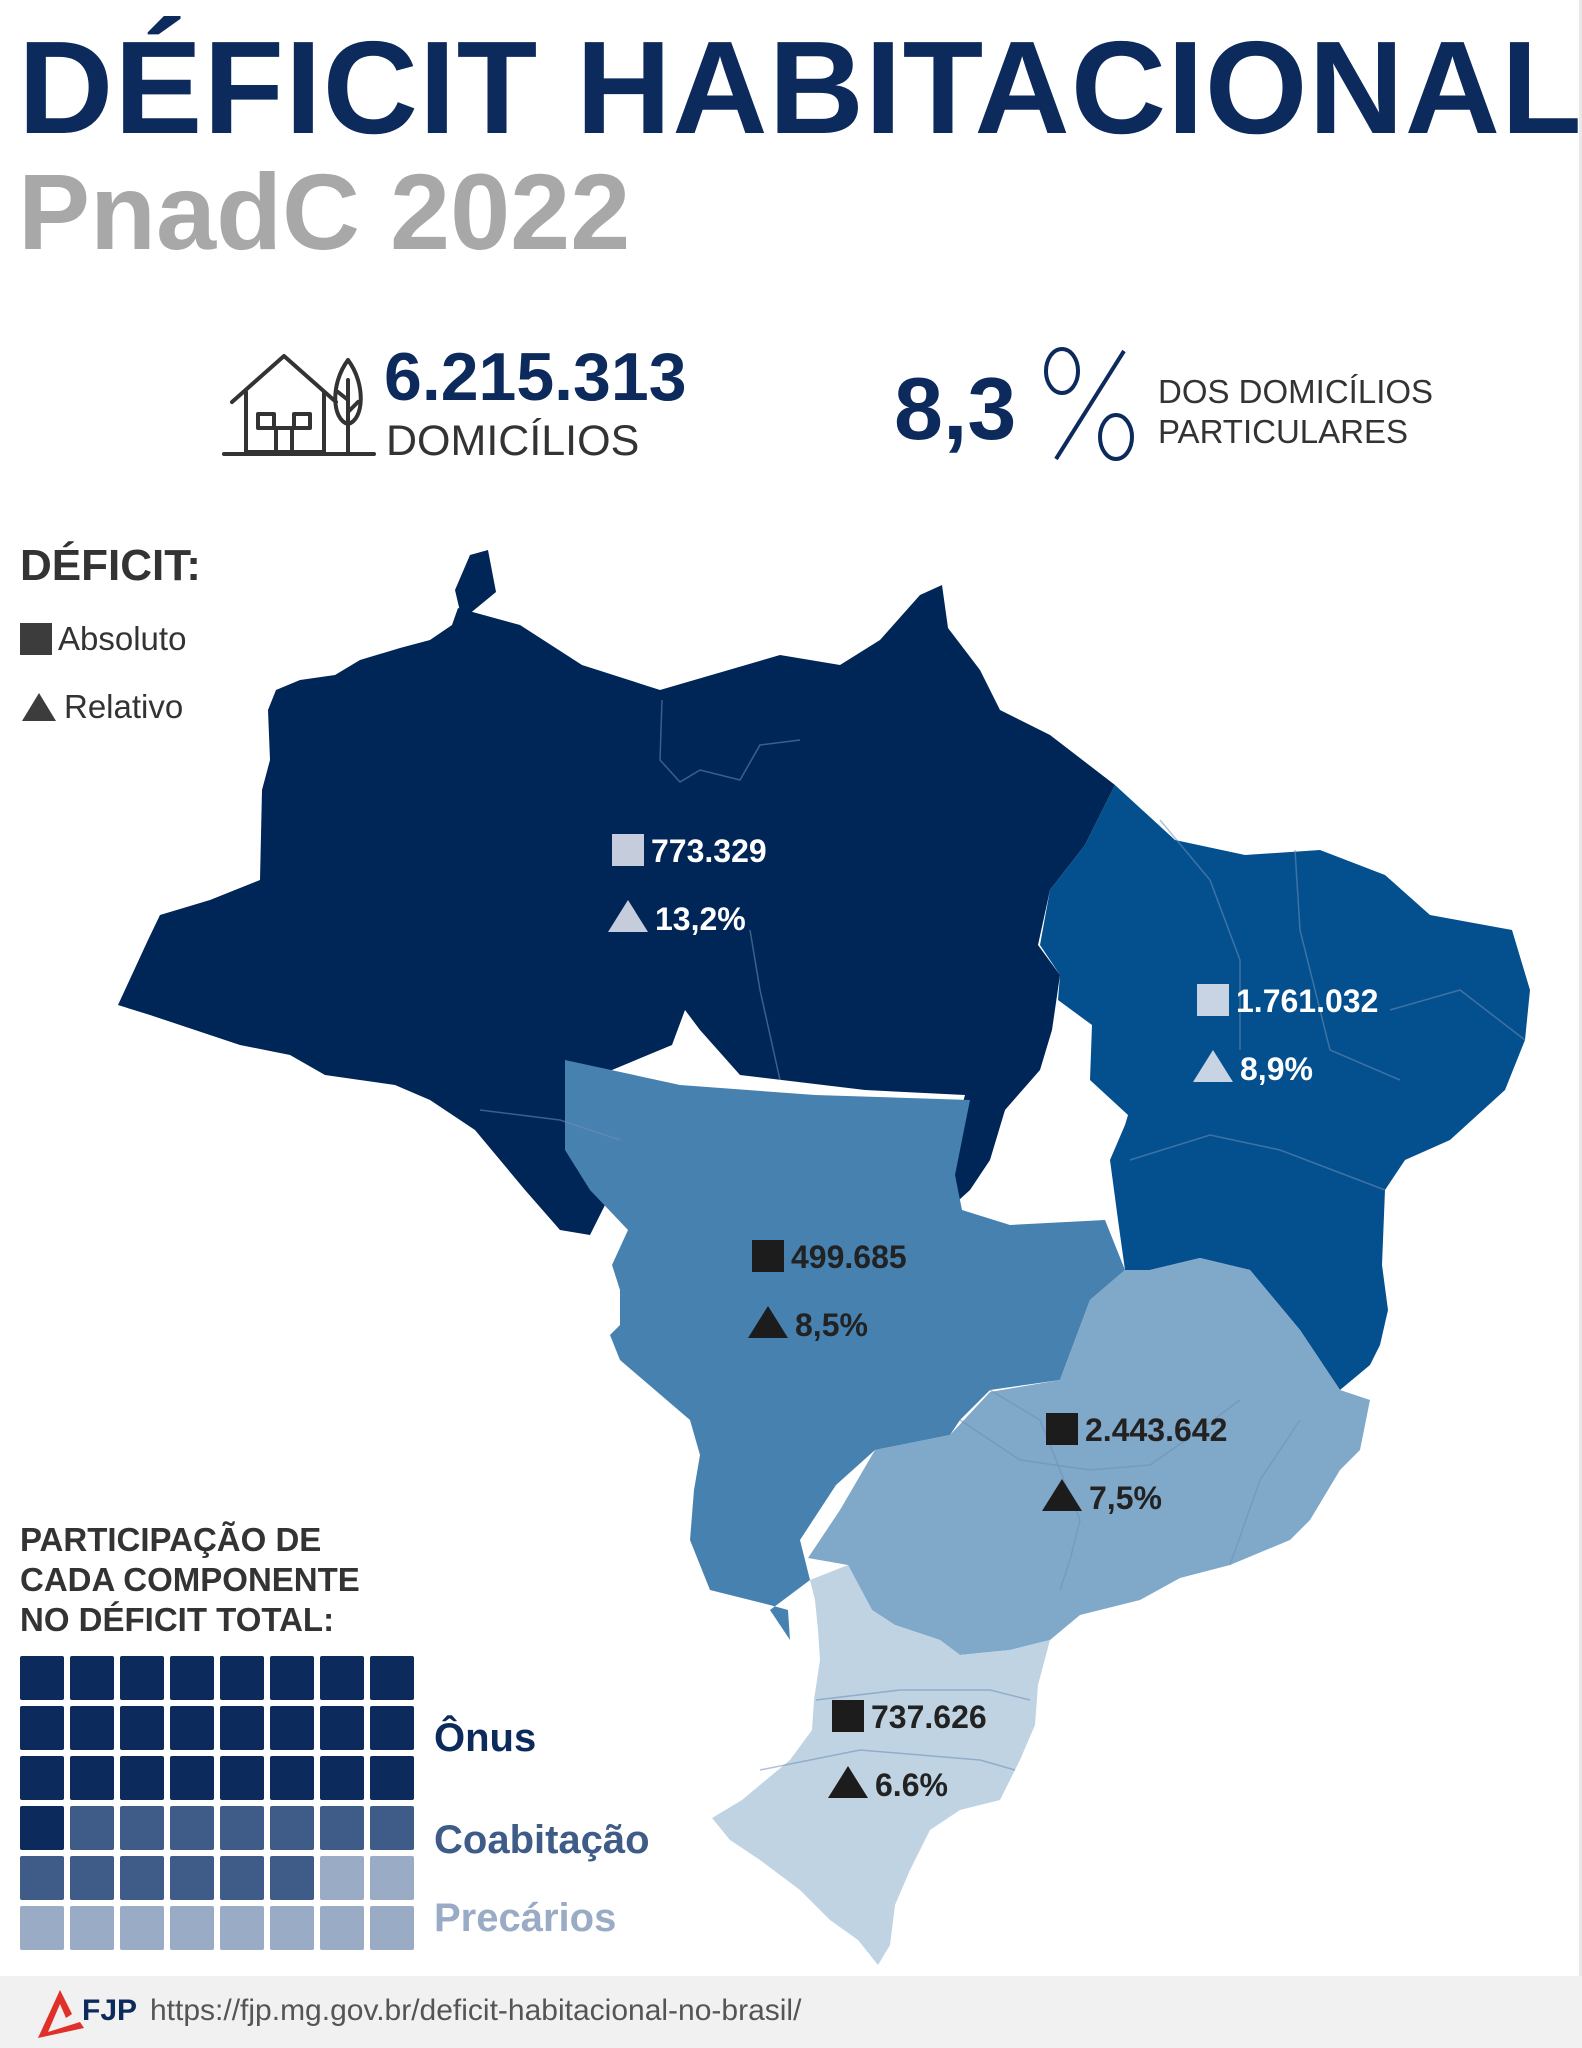 The height and width of the screenshot is (2048, 1582). What do you see at coordinates (831, 1325) in the screenshot?
I see `region-centro-oeste-relative: 8,5%` at bounding box center [831, 1325].